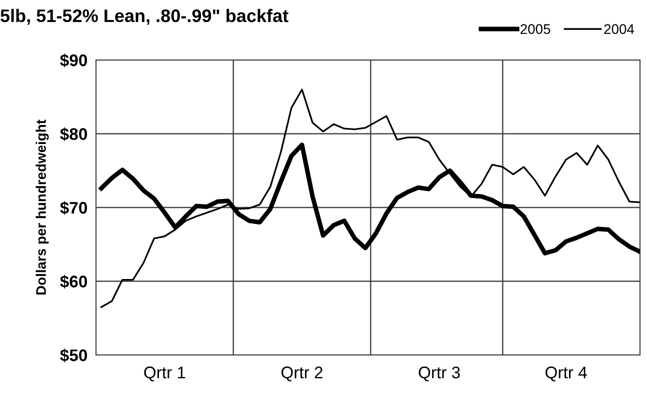 This screenshot has height=404, width=647. I want to click on x-tick-label: Qrtr 2, so click(301, 374).